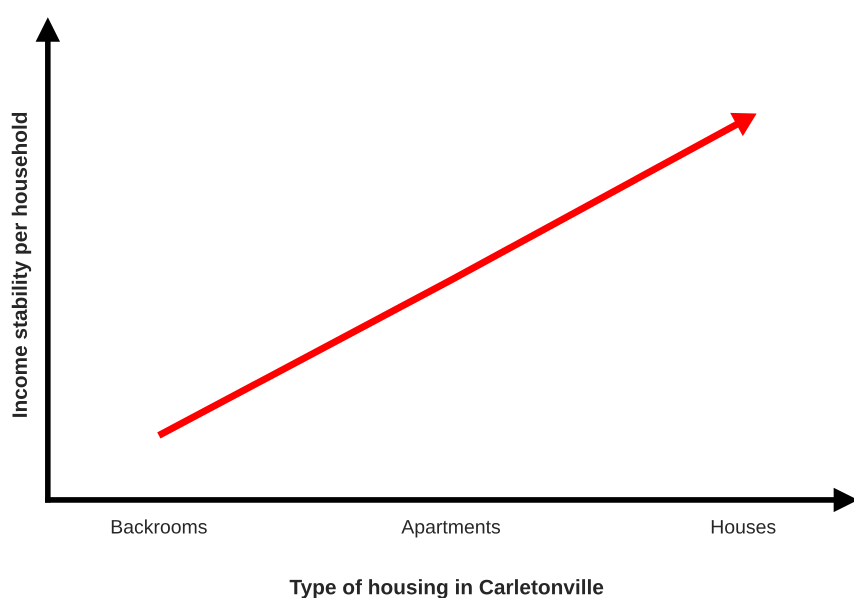  I want to click on x-tick-label: Backrooms, so click(159, 526).